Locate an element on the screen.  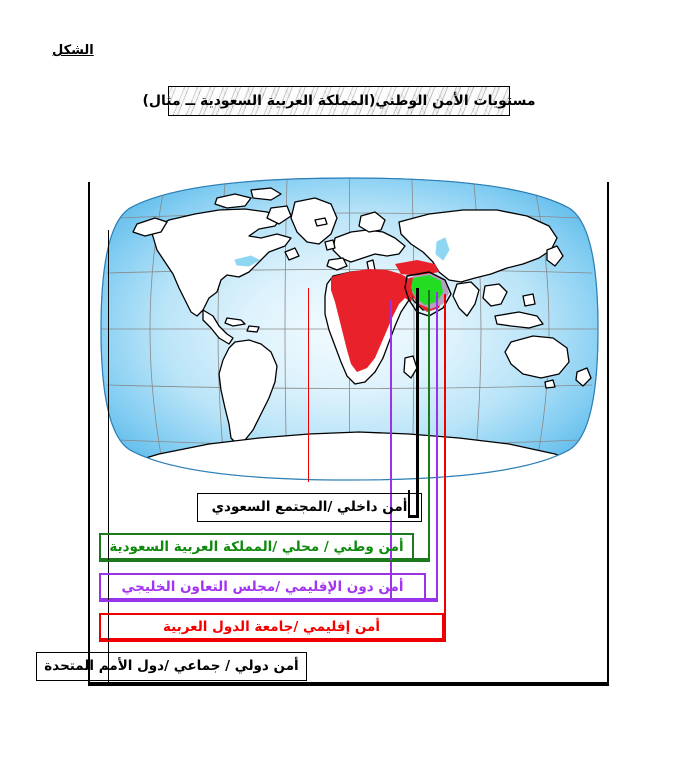
new-zealand is located at coordinates (583, 377).